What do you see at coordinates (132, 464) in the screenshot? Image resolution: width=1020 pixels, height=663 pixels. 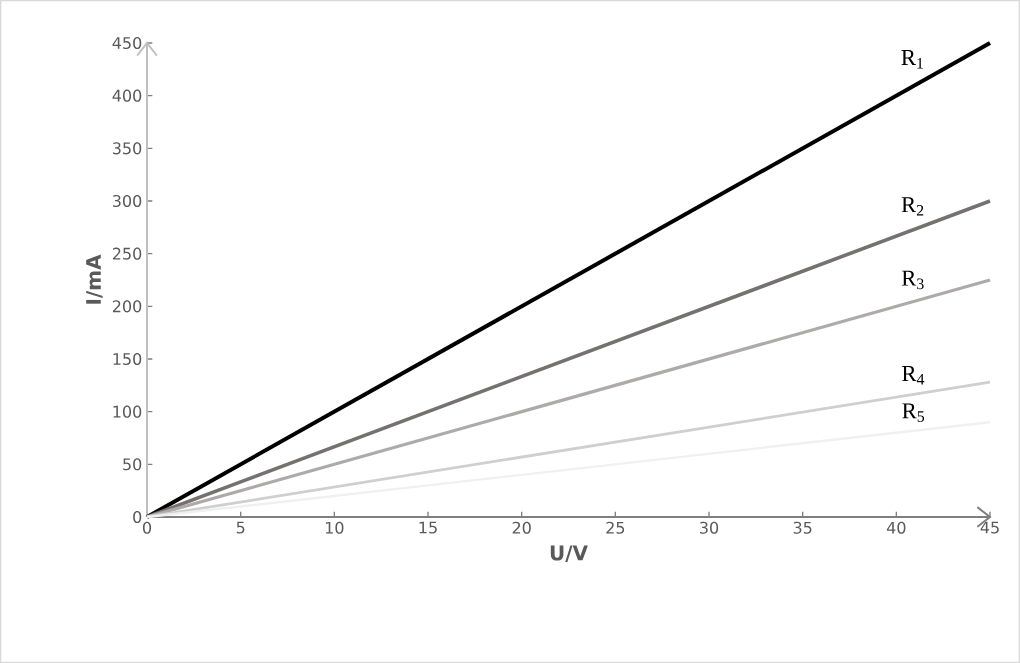 I see `y-tick-label: 50` at bounding box center [132, 464].